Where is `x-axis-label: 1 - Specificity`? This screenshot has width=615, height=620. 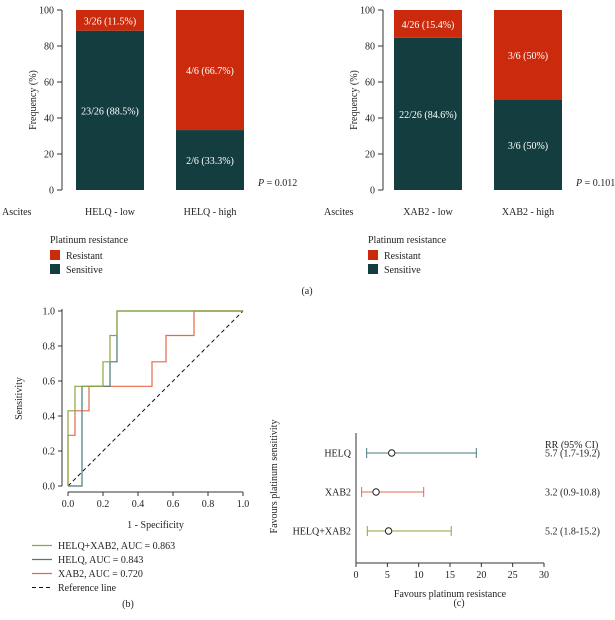 x-axis-label: 1 - Specificity is located at coordinates (155, 525).